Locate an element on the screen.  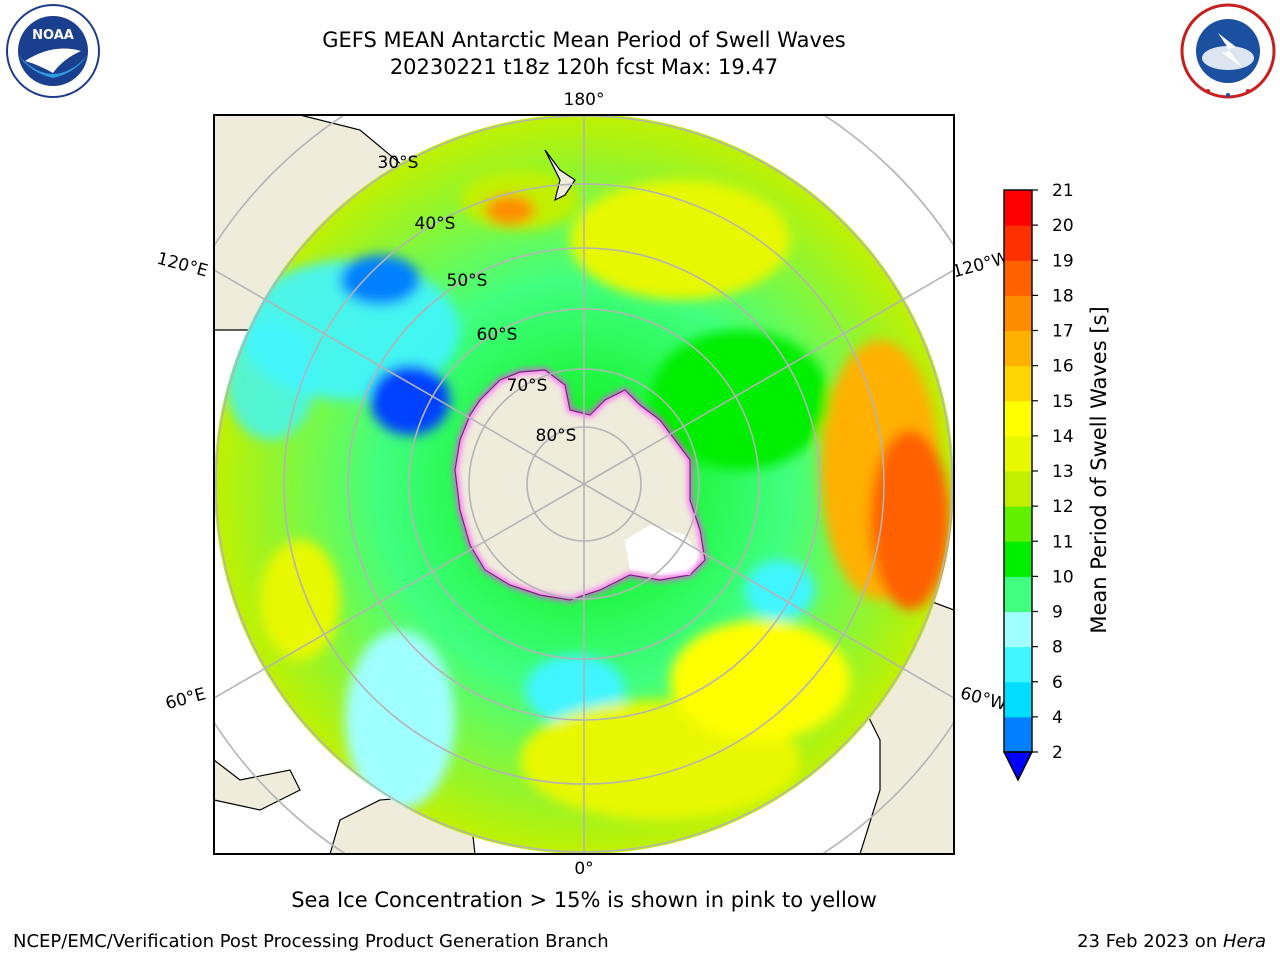
sea-ice-edge is located at coordinates (580, 485).